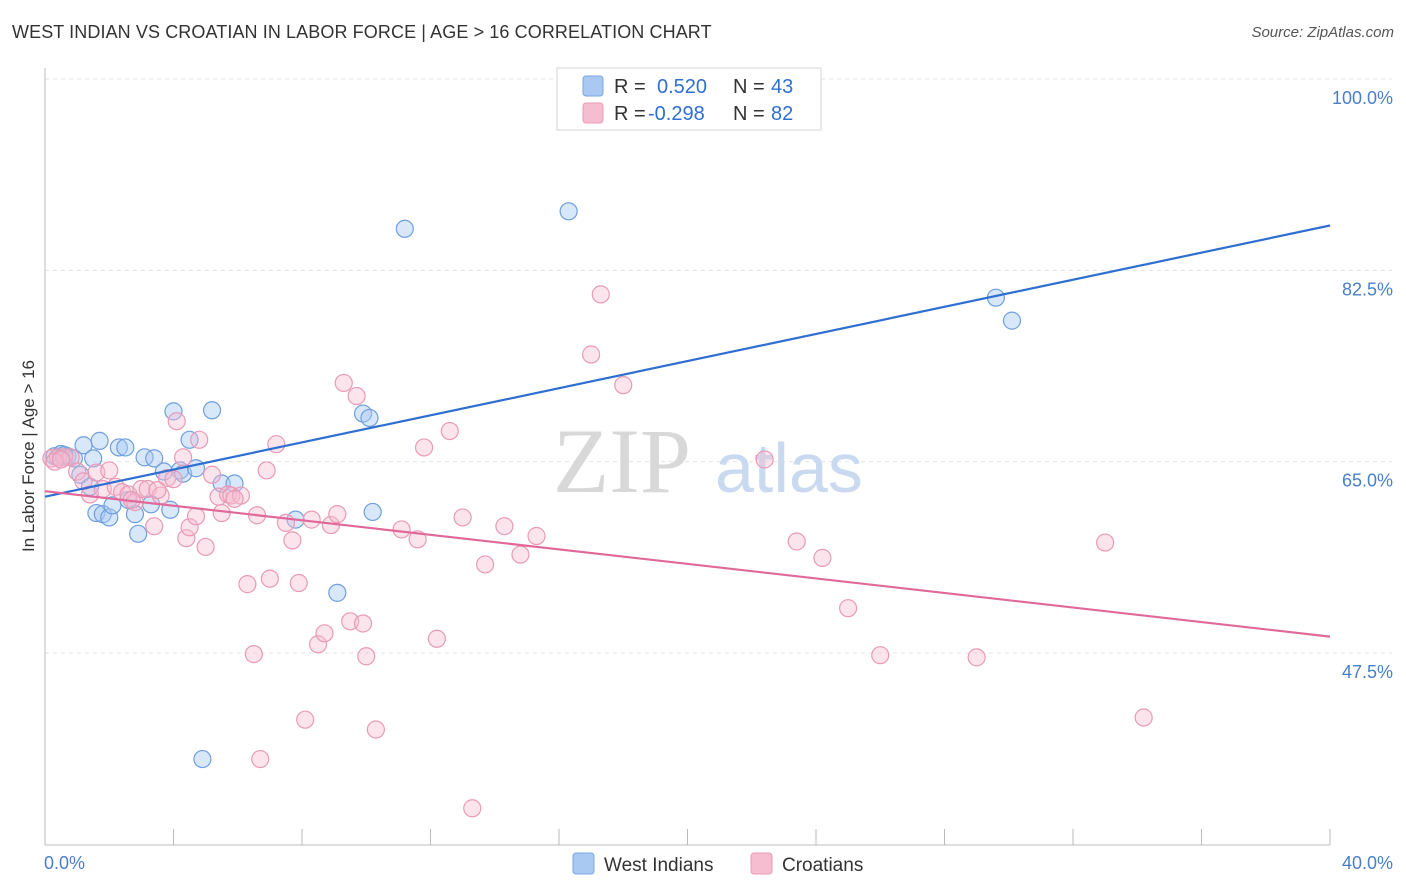 The height and width of the screenshot is (892, 1406). Describe the element at coordinates (1362, 98) in the screenshot. I see `y-tick-label-3: 100.0%` at that location.